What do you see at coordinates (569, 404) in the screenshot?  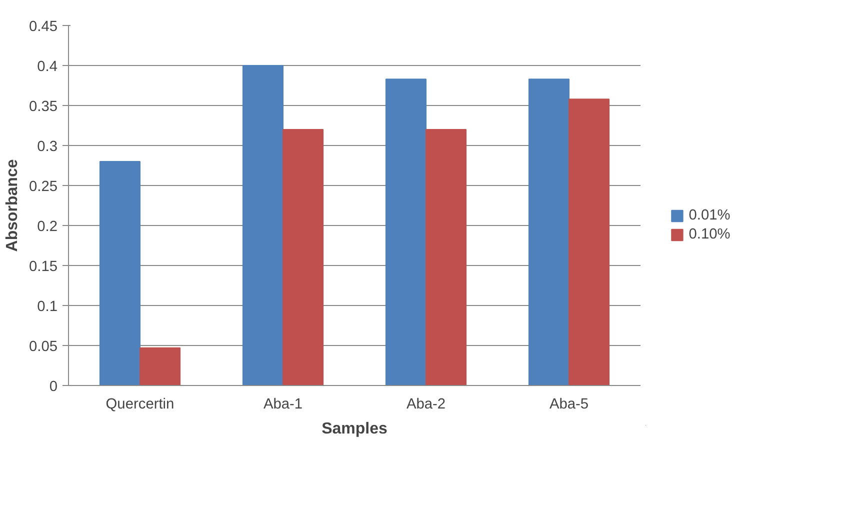 I see `x-tick-label: Aba-5` at bounding box center [569, 404].